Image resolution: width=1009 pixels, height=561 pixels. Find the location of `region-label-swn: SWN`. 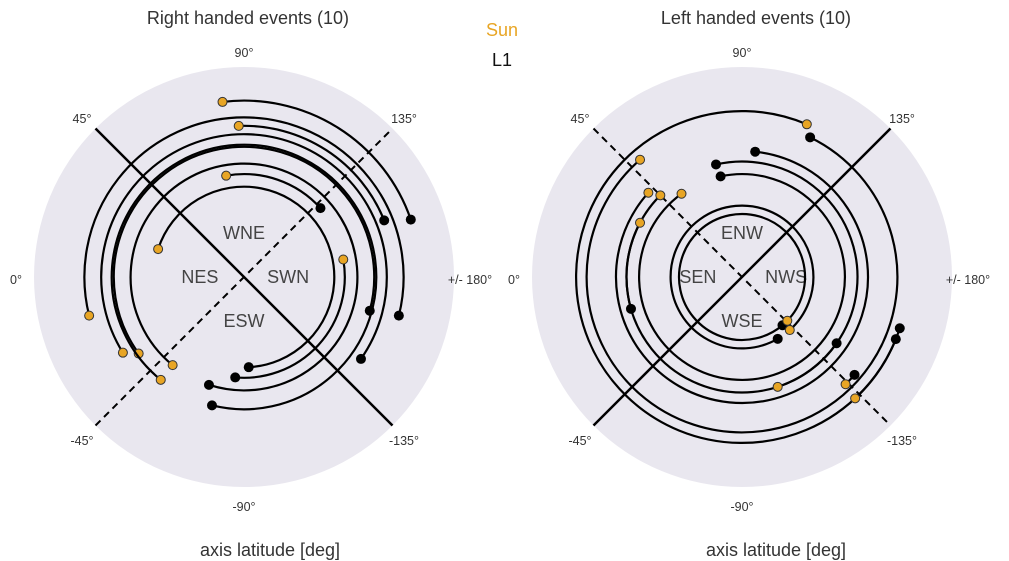

region-label-swn: SWN is located at coordinates (288, 277).